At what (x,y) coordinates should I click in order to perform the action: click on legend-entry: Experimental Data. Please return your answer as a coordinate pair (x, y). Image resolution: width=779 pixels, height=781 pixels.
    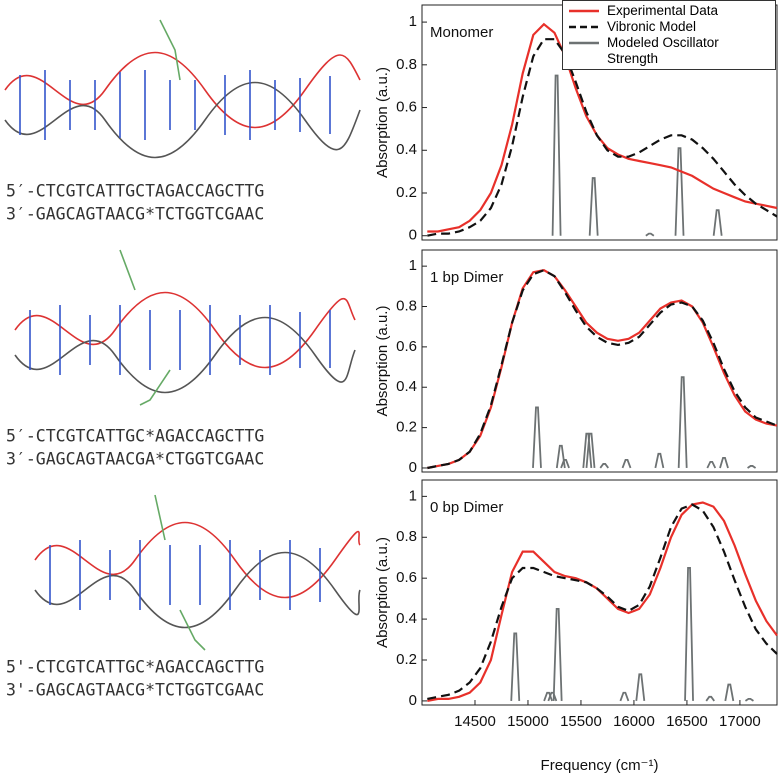
    Looking at the image, I should click on (669, 11).